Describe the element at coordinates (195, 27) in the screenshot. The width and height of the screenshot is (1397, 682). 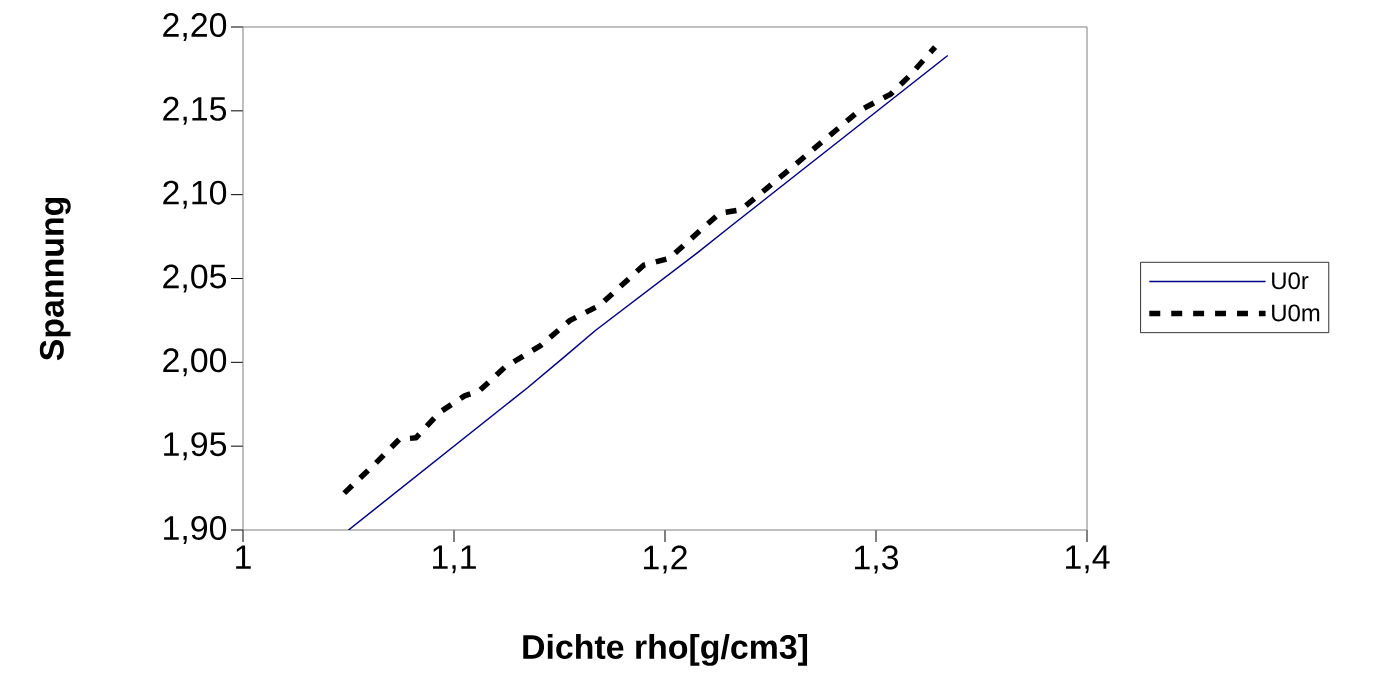
I see `y-tick-label: 2,20` at that location.